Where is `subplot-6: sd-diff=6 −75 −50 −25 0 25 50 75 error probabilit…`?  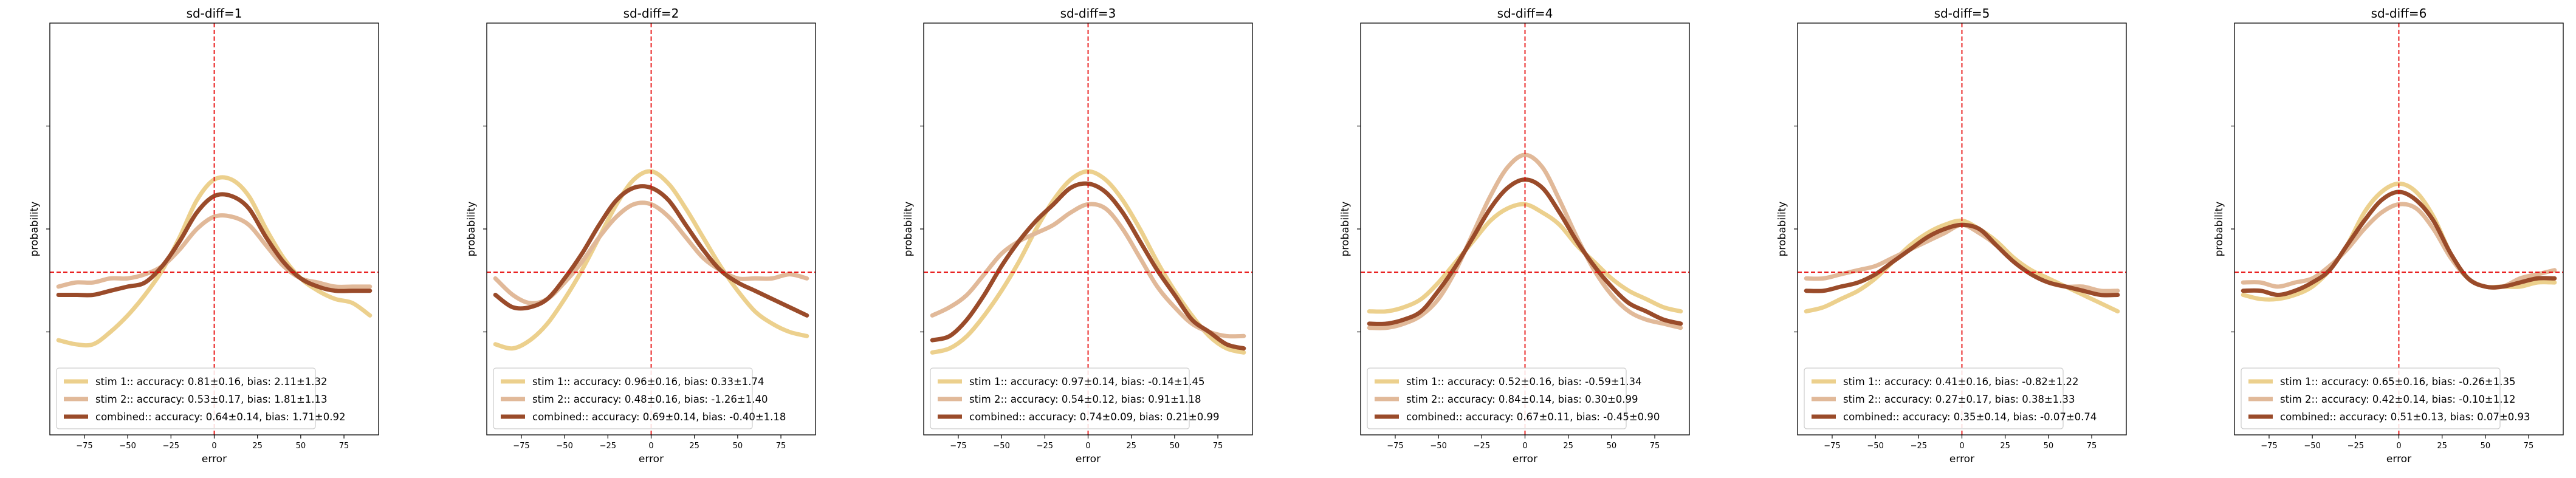 subplot-6: sd-diff=6 −75 −50 −25 0 25 50 75 error probabilit… is located at coordinates (2388, 235).